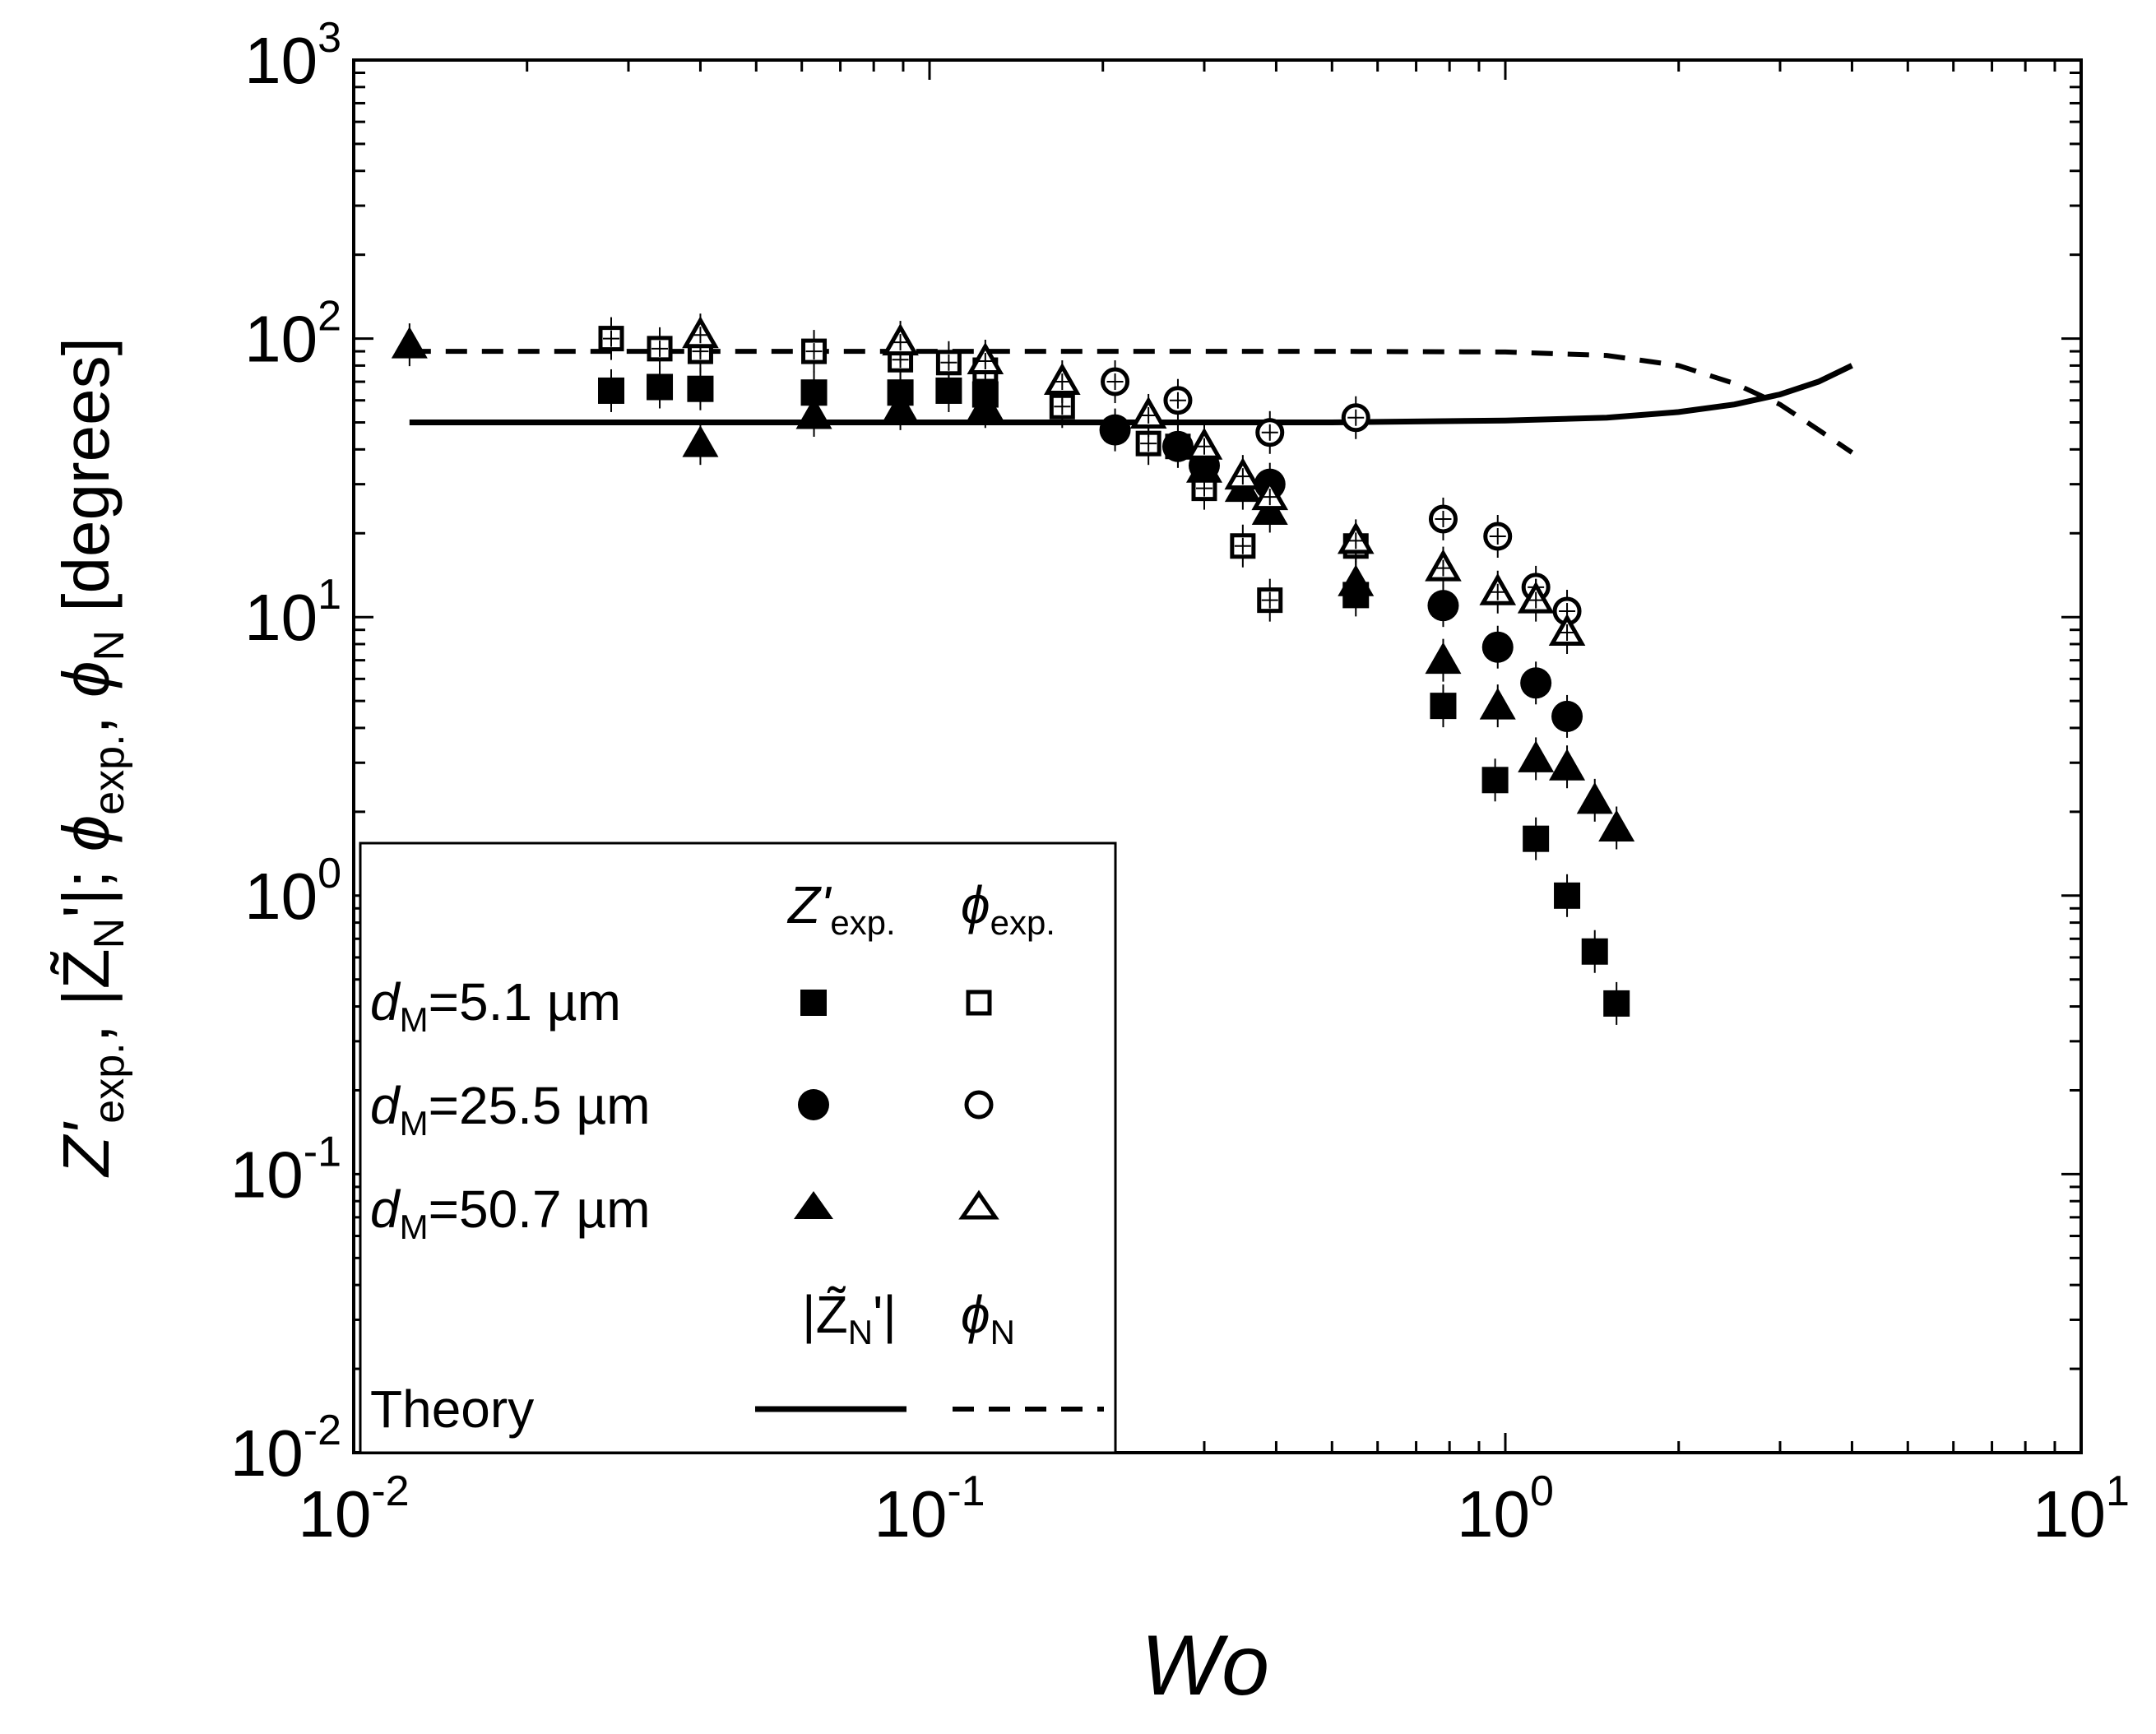  I want to click on legend-col-z: Z'exp., so click(841, 908).